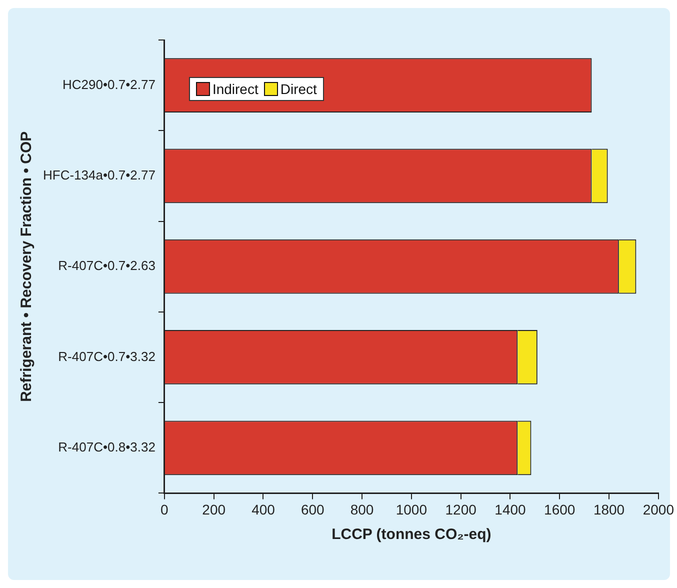 The image size is (677, 588). I want to click on x-tick-label: 600, so click(312, 509).